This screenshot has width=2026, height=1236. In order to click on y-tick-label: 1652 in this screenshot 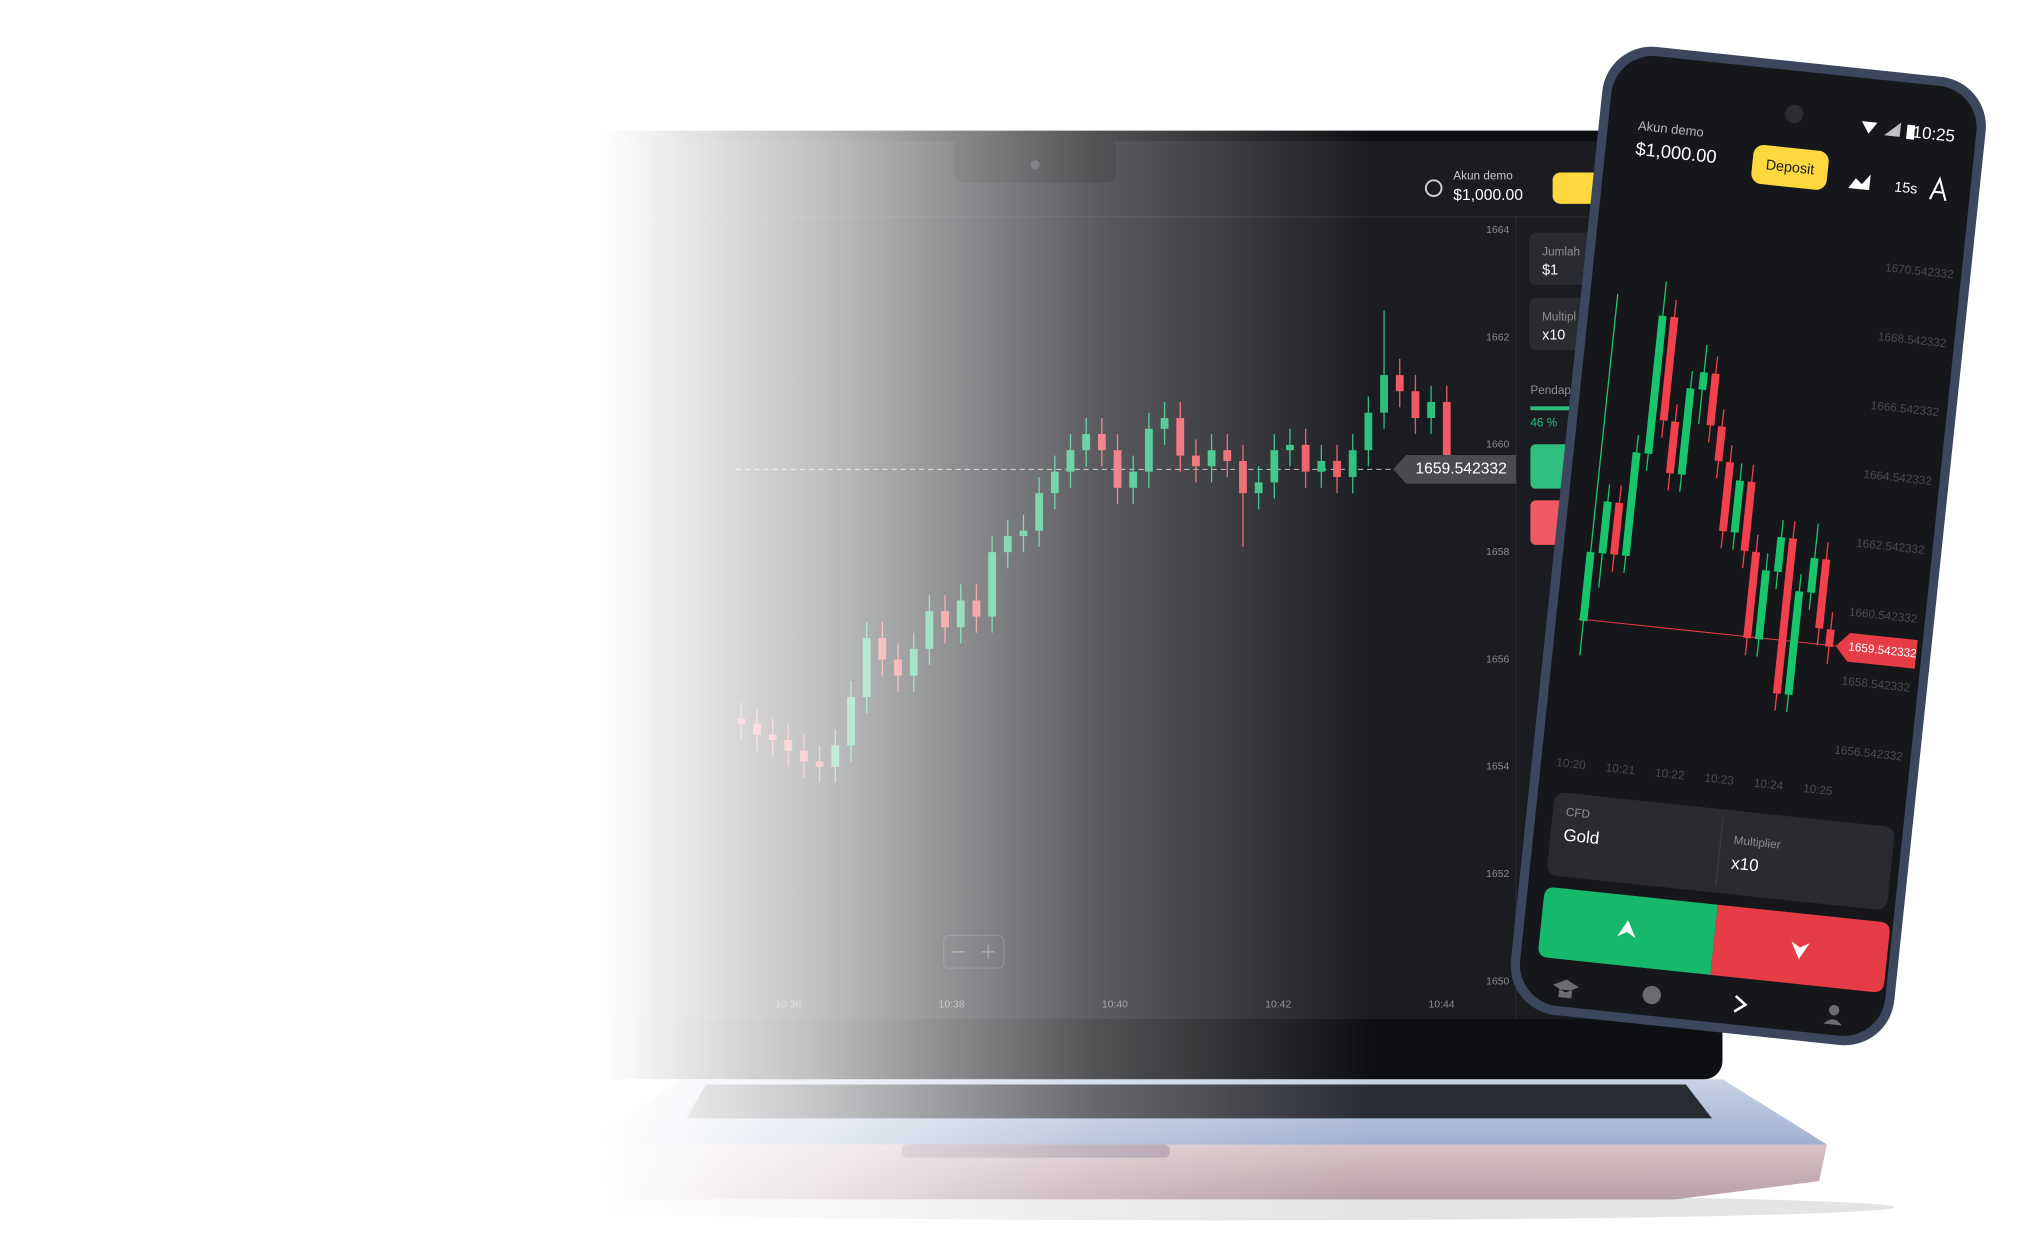, I will do `click(1497, 874)`.